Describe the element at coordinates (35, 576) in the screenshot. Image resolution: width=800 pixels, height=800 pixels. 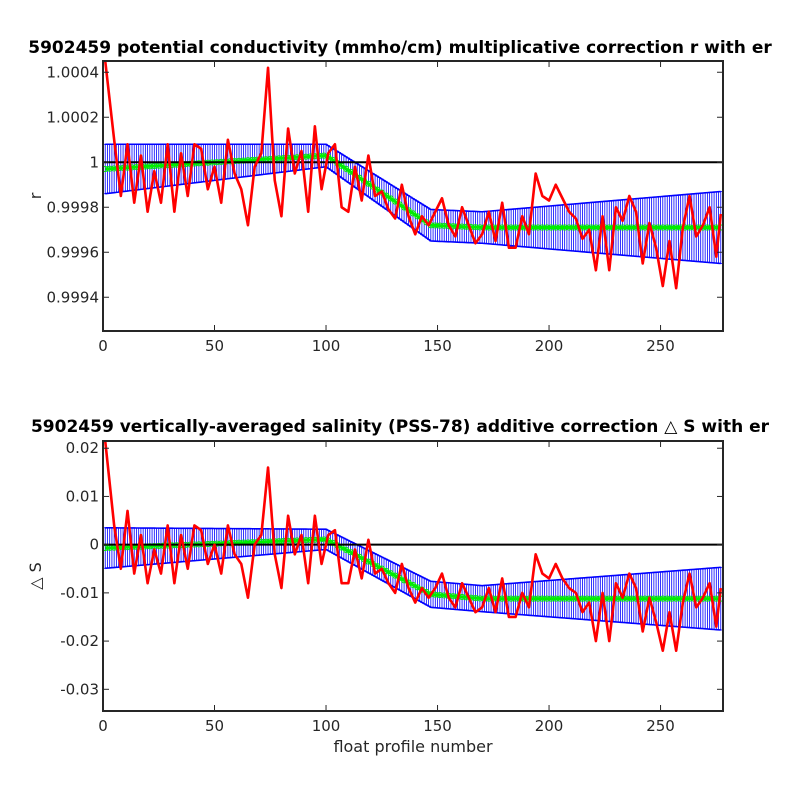
I see `y-axis-label: △ S` at that location.